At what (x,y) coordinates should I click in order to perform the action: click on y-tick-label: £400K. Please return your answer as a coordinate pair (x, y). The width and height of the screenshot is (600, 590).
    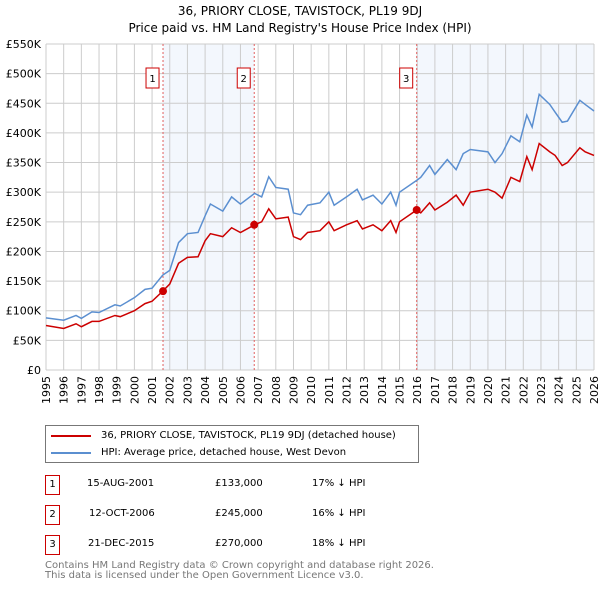
    Looking at the image, I should click on (24, 133).